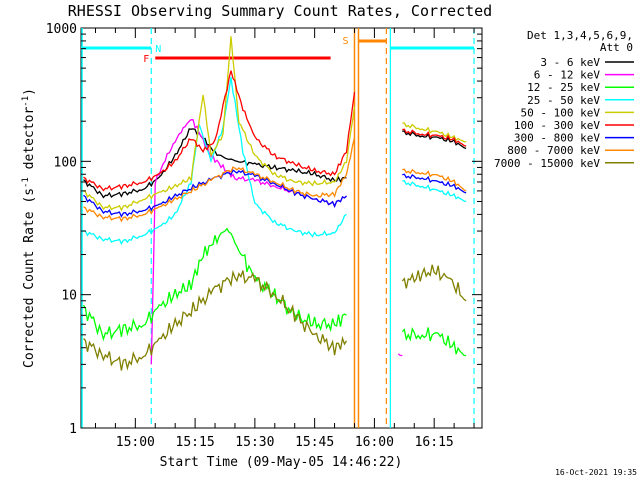 This screenshot has width=640, height=480. What do you see at coordinates (61, 29) in the screenshot?
I see `y-tick-label: 1000` at bounding box center [61, 29].